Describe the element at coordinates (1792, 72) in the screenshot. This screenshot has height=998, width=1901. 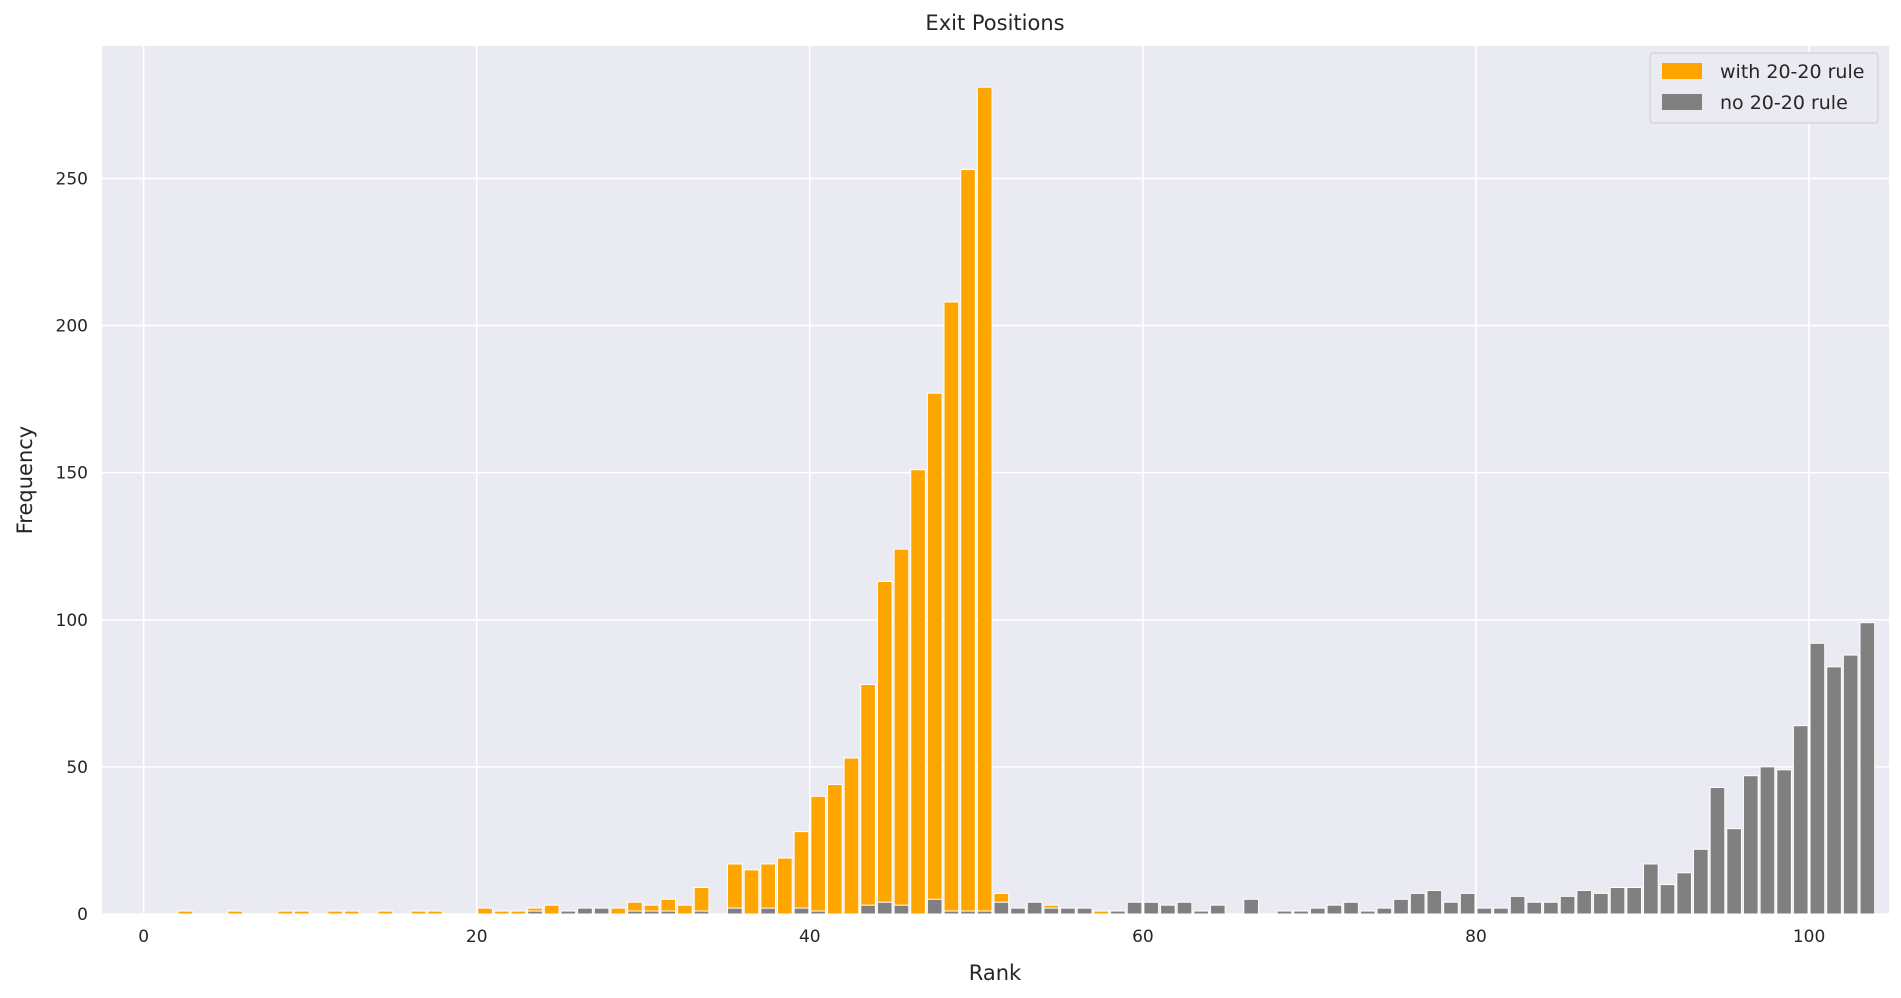
I see `legend-label-with-rule: with 20-20 rule` at that location.